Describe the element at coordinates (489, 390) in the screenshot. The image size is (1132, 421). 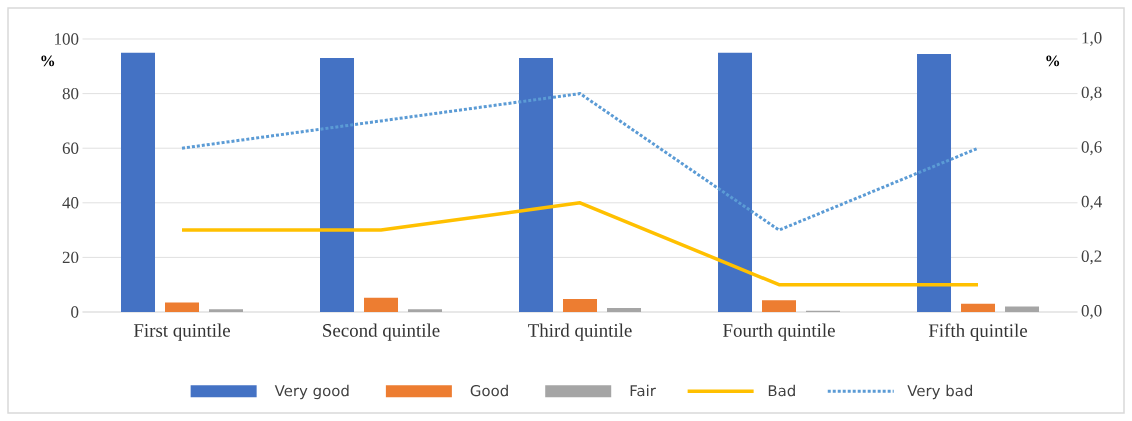
I see `legend-label: Good` at that location.